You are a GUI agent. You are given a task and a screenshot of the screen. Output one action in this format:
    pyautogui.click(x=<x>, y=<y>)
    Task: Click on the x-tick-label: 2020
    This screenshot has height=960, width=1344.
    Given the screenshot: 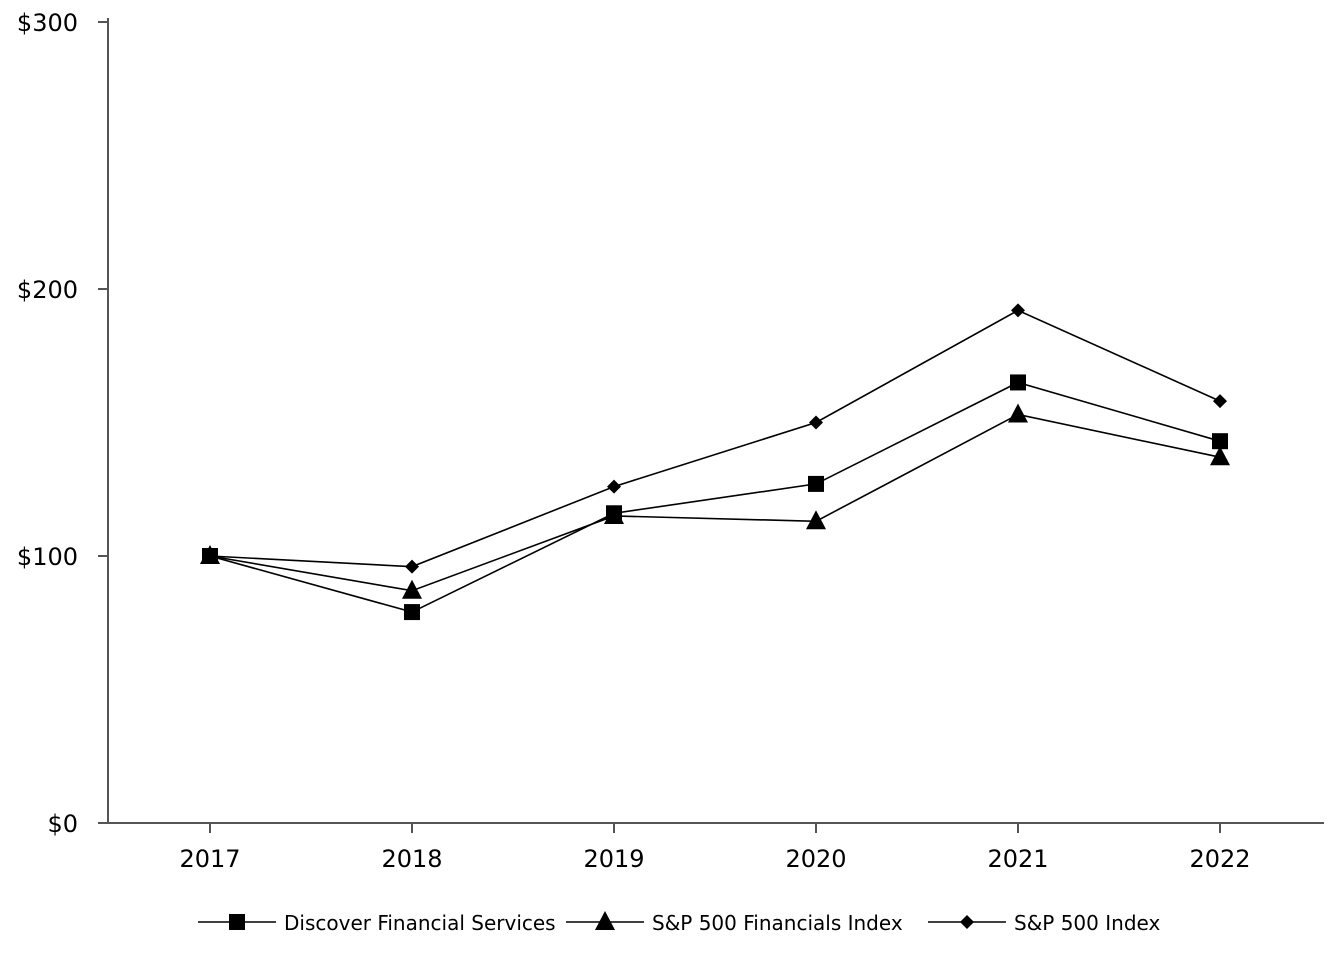 What is the action you would take?
    pyautogui.click(x=815, y=859)
    